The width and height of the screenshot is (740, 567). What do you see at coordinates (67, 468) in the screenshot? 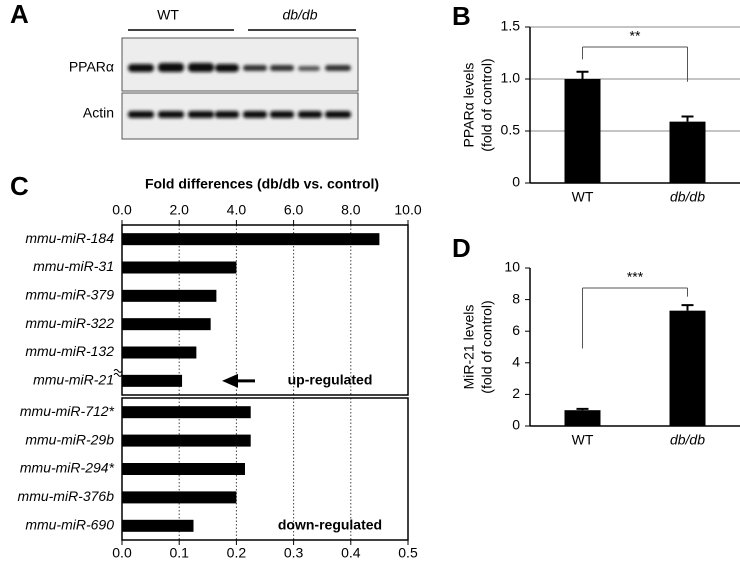
I see `y-tick-label: mmu-miR-294*` at bounding box center [67, 468].